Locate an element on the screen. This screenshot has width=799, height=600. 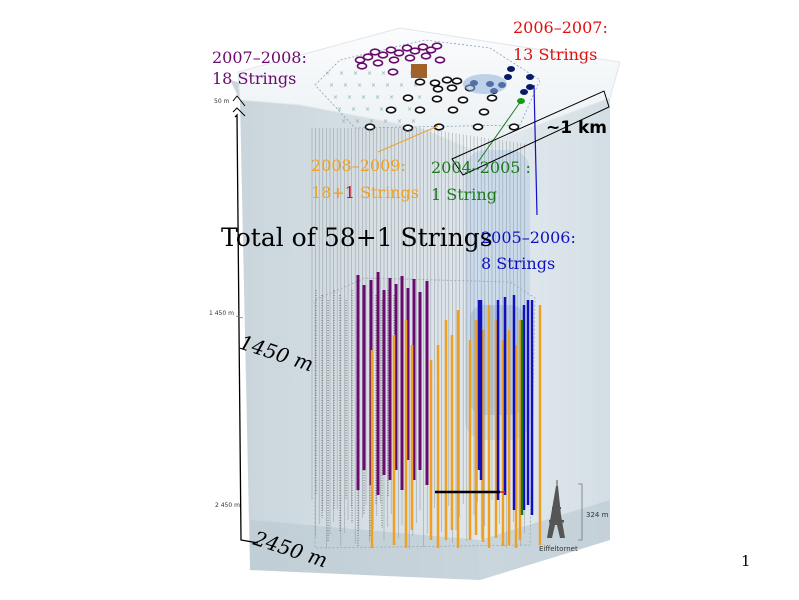
instrumented-volume-outline is located at coordinates (425, 413).